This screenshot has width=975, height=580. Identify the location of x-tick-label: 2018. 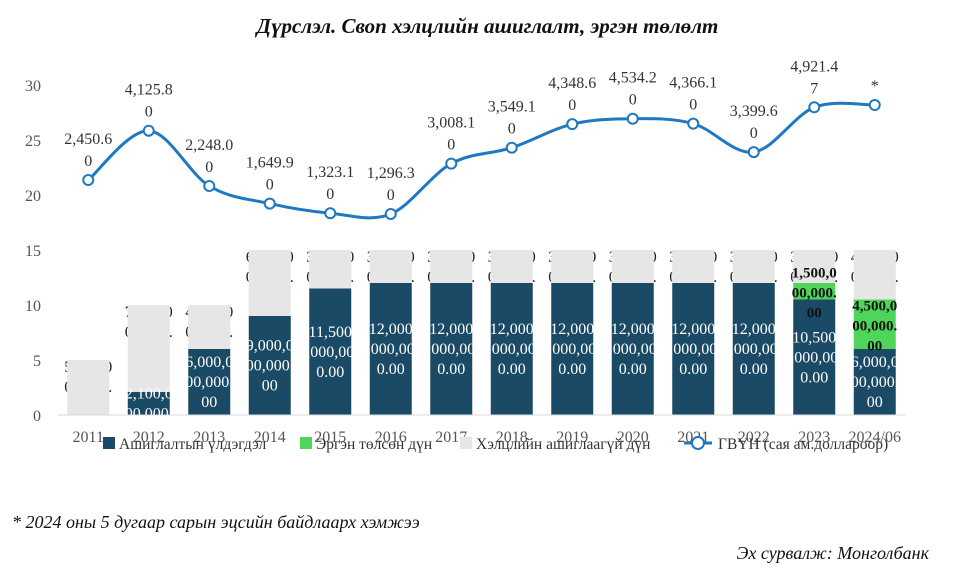
(512, 437).